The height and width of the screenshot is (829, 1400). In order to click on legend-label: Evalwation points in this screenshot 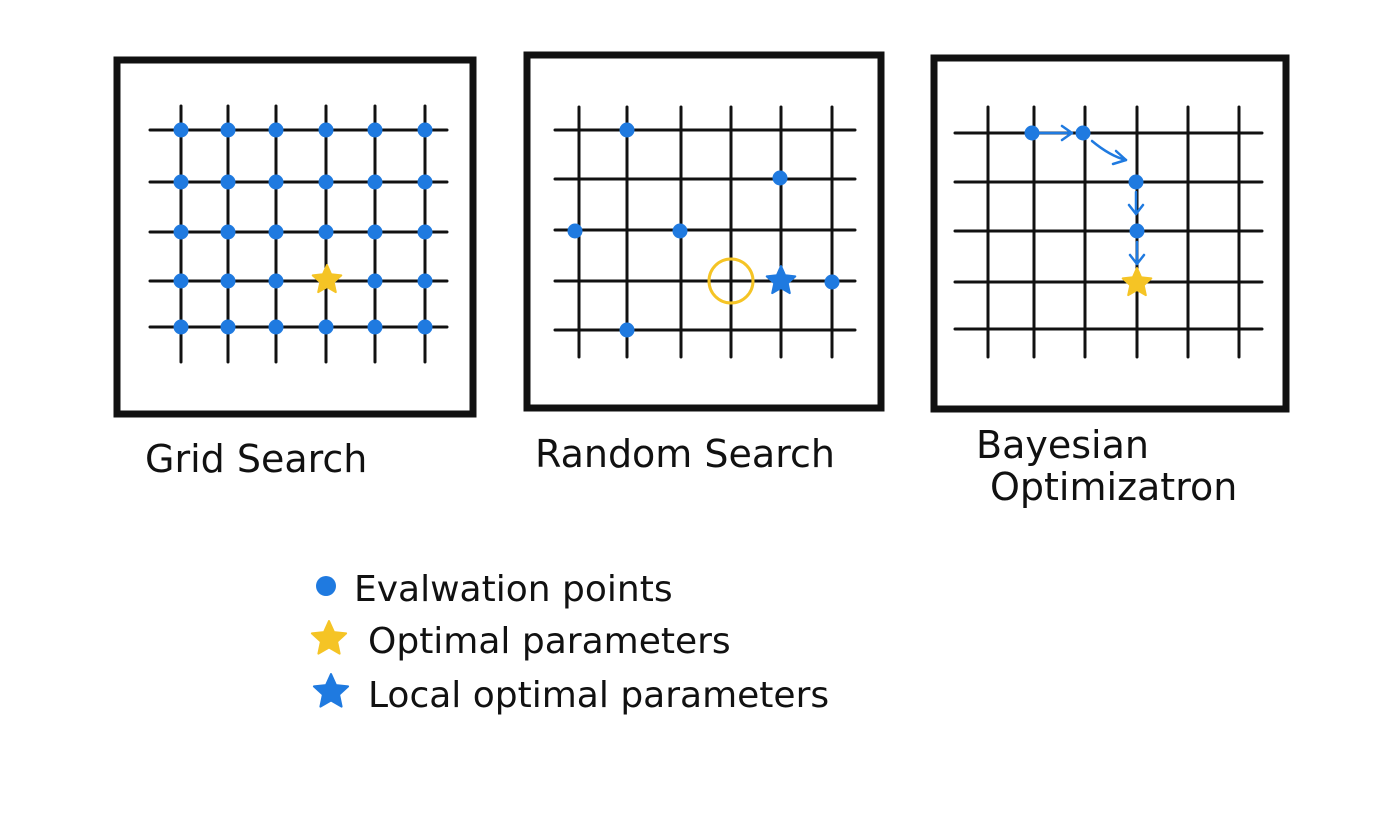, I will do `click(513, 589)`.